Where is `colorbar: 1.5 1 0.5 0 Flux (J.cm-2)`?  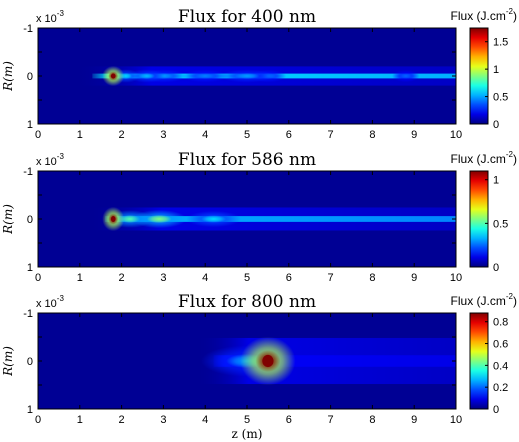
colorbar: 1.5 1 0.5 0 Flux (J.cm-2) is located at coordinates (484, 69).